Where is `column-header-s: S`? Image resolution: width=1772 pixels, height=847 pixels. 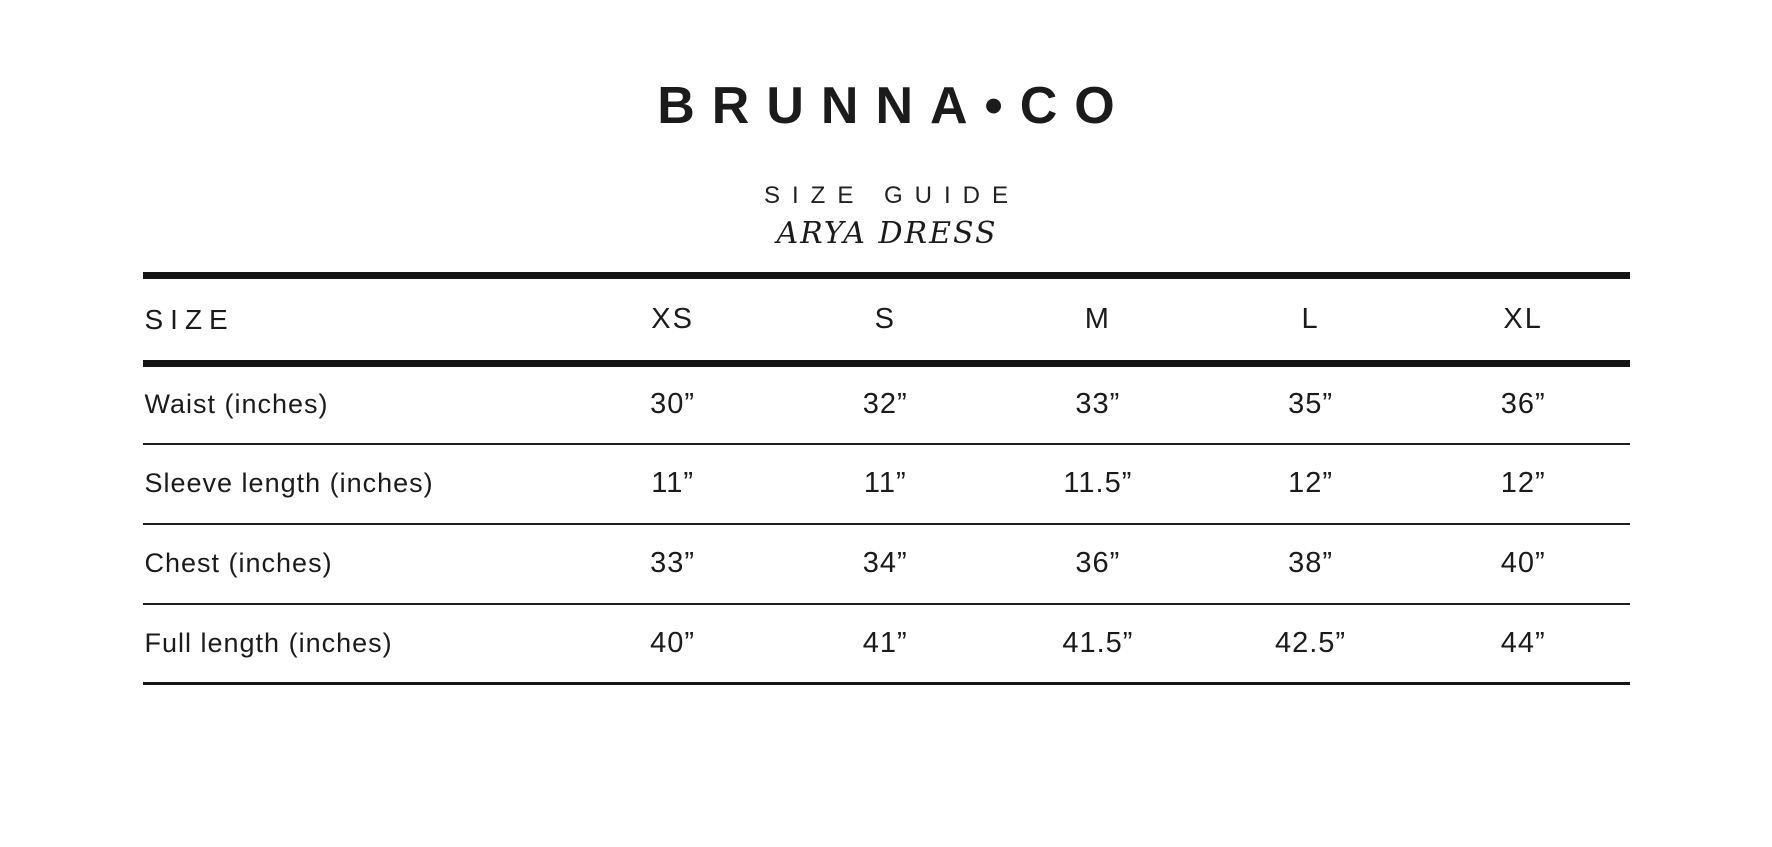
column-header-s: S is located at coordinates (885, 319).